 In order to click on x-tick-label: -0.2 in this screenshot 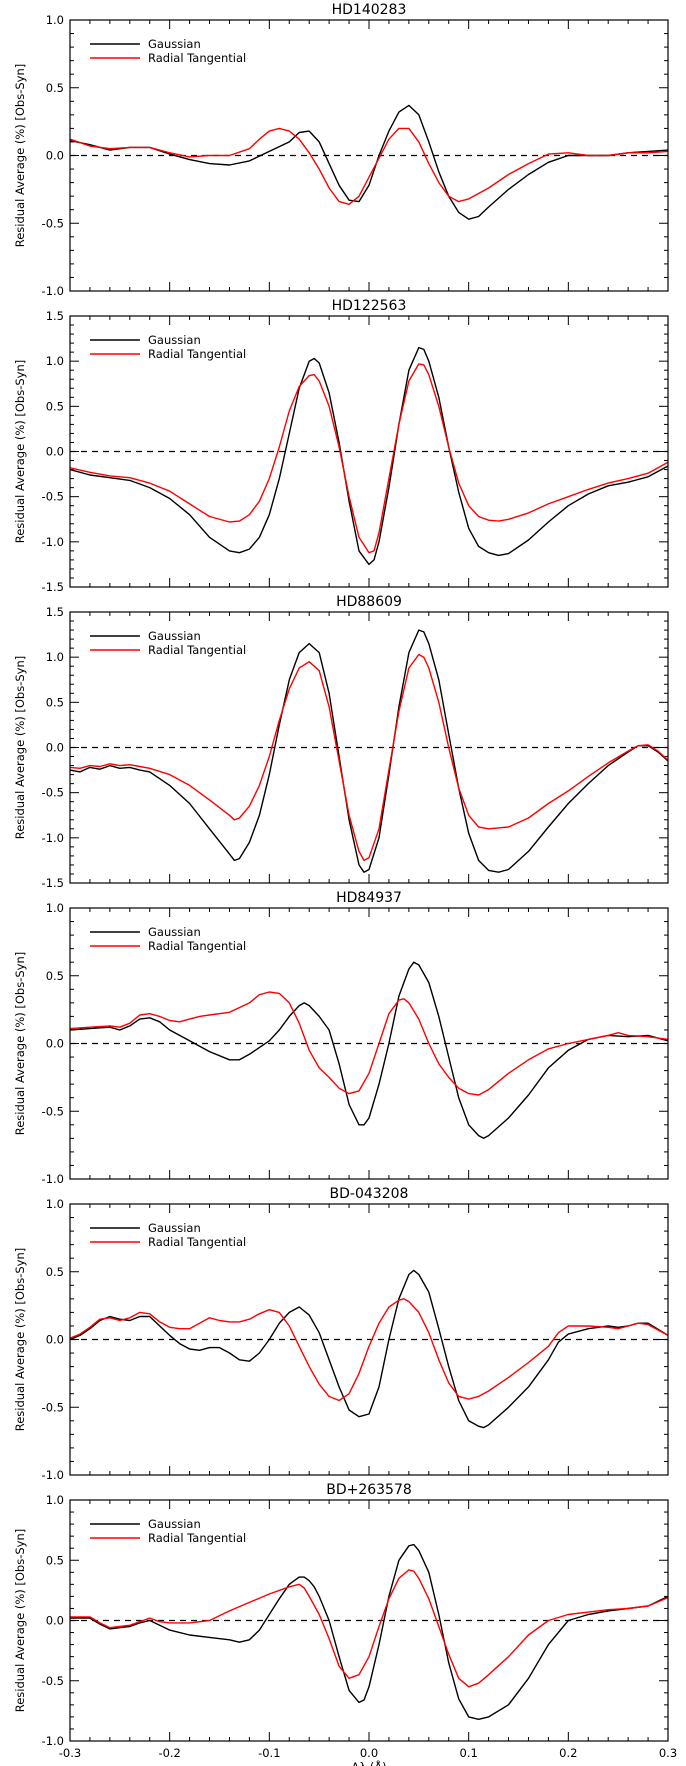, I will do `click(169, 1753)`.